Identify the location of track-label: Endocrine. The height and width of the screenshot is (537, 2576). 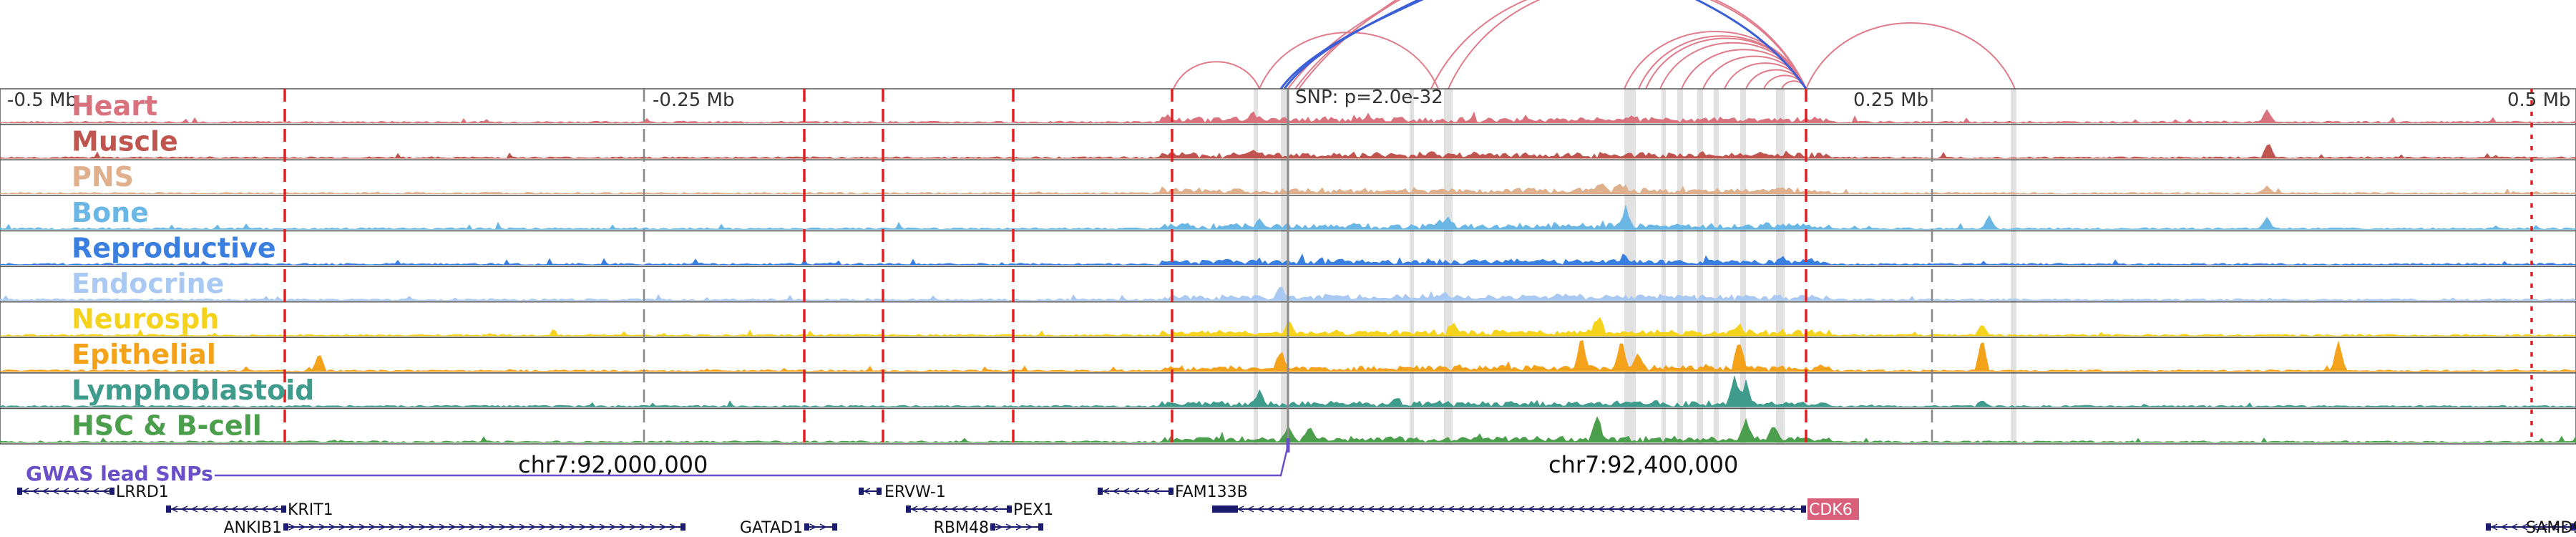
(148, 283).